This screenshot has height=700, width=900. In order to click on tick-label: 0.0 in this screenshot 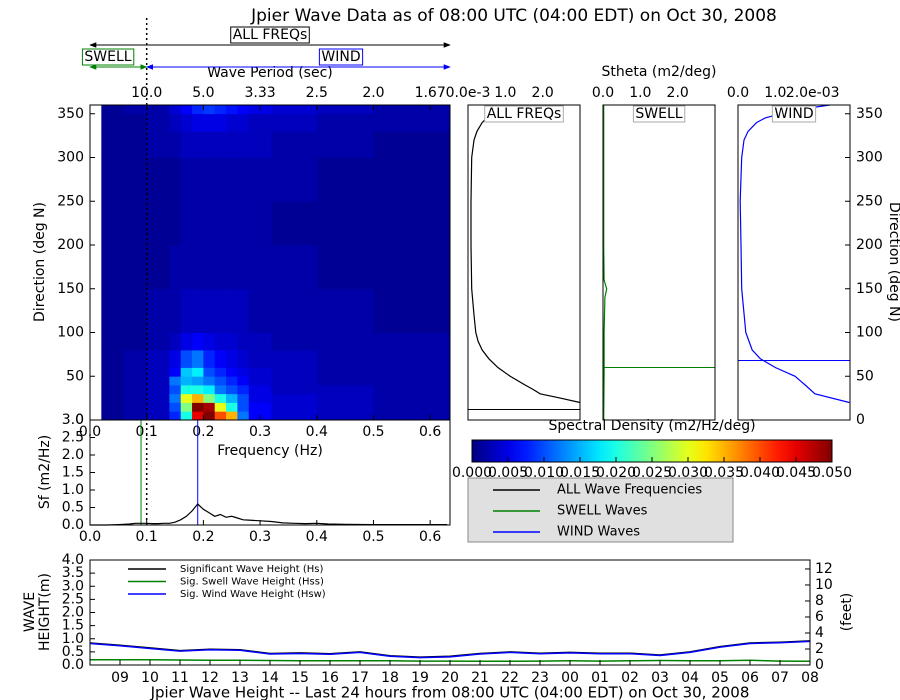, I will do `click(738, 93)`.